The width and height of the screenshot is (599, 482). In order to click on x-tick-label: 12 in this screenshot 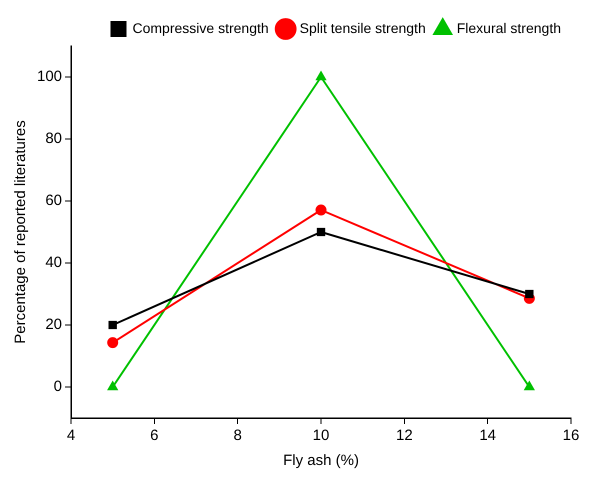, I will do `click(404, 435)`.